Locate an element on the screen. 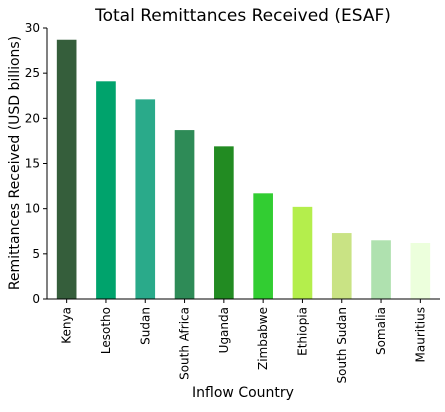 The height and width of the screenshot is (412, 445). y-tick-label: 5 is located at coordinates (36, 254).